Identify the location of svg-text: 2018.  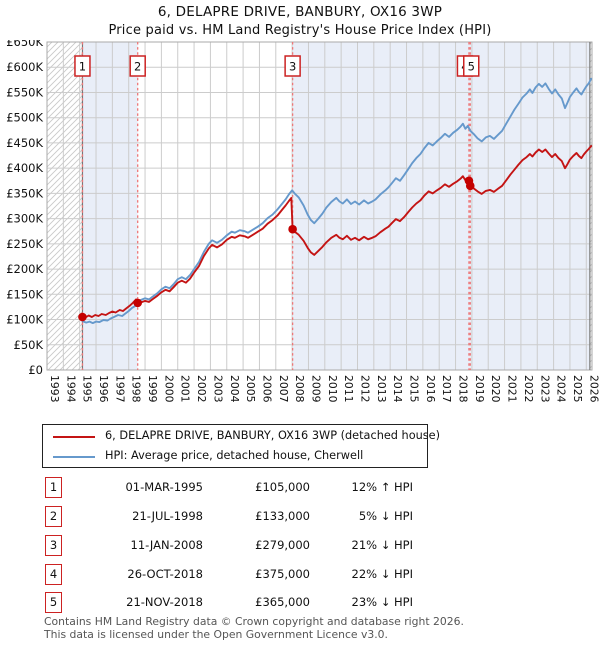
(463, 389).